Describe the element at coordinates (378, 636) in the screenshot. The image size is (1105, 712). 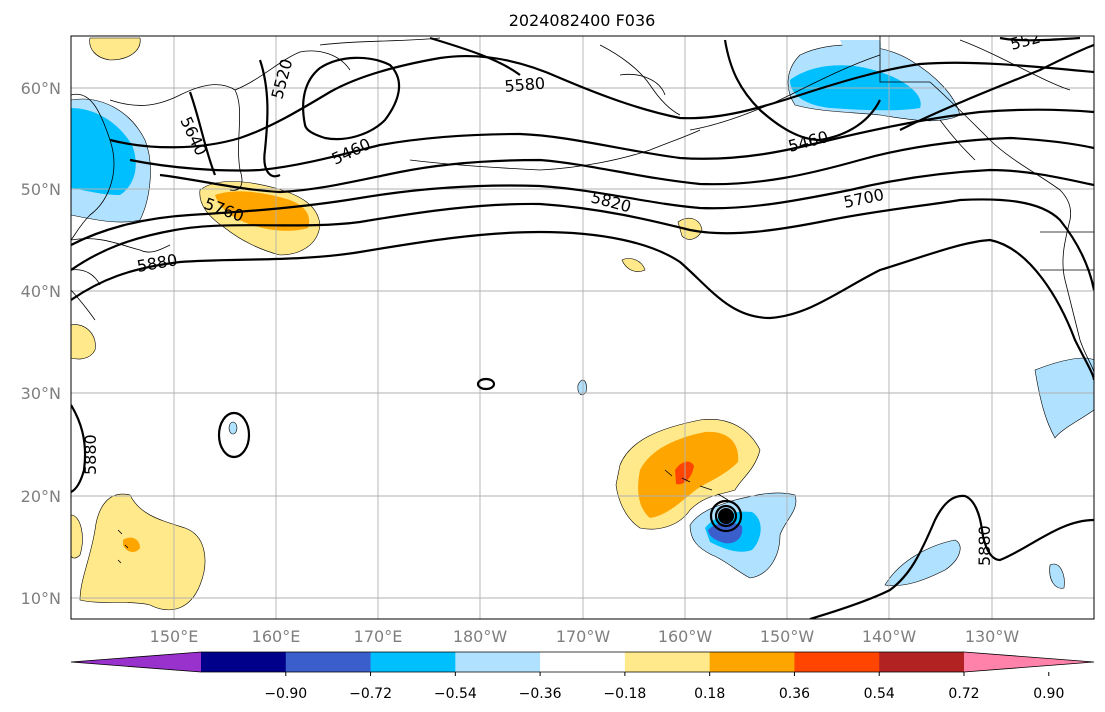
I see `lon-label: 170°E` at that location.